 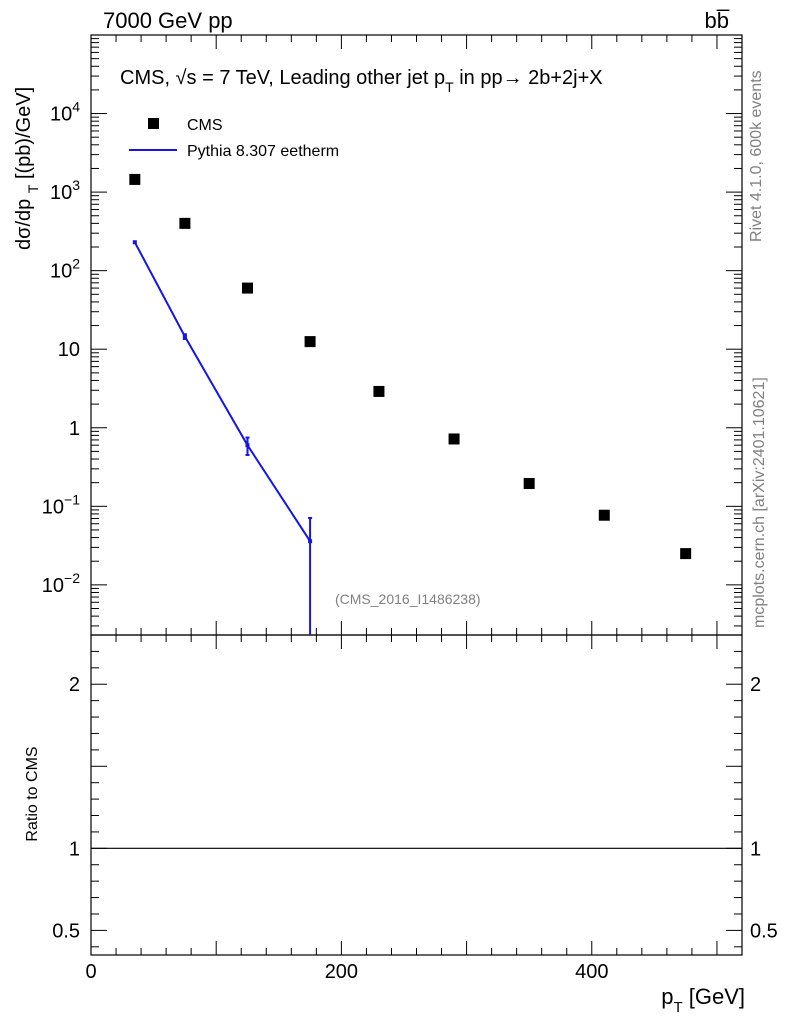 I want to click on x-axis-label-sub: T, so click(x=677, y=1007).